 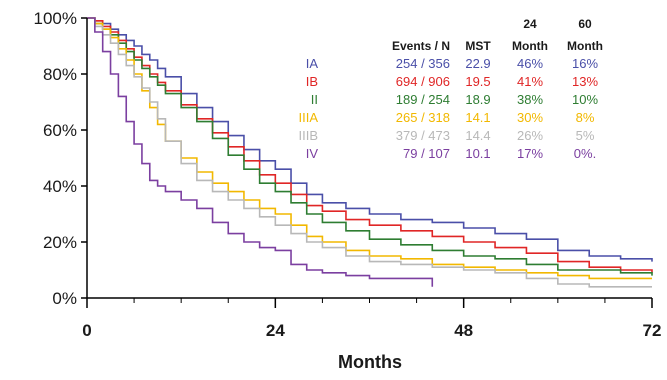 What do you see at coordinates (371, 319) in the screenshot?
I see `x-axis-ticks: 0 24 48 72` at bounding box center [371, 319].